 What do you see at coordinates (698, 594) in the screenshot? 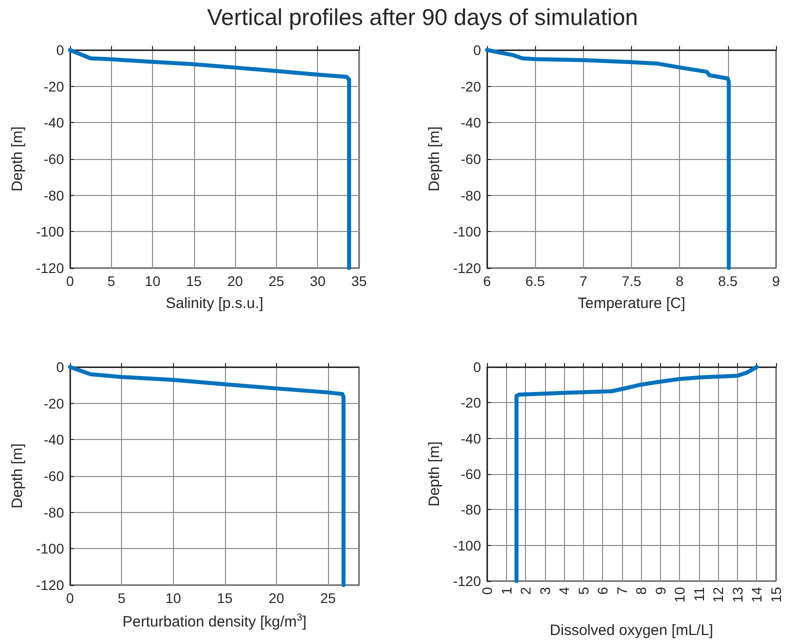
I see `x-tick-label: 11` at bounding box center [698, 594].